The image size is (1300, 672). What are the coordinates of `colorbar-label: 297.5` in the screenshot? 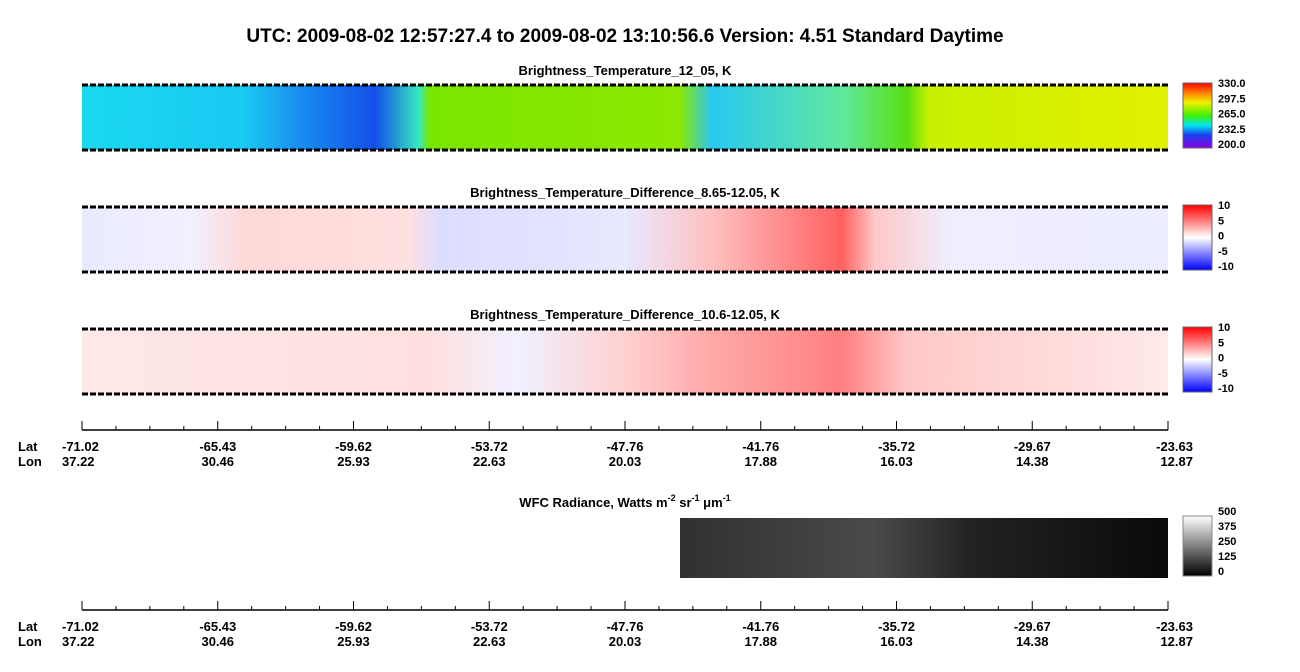 It's located at (1232, 99).